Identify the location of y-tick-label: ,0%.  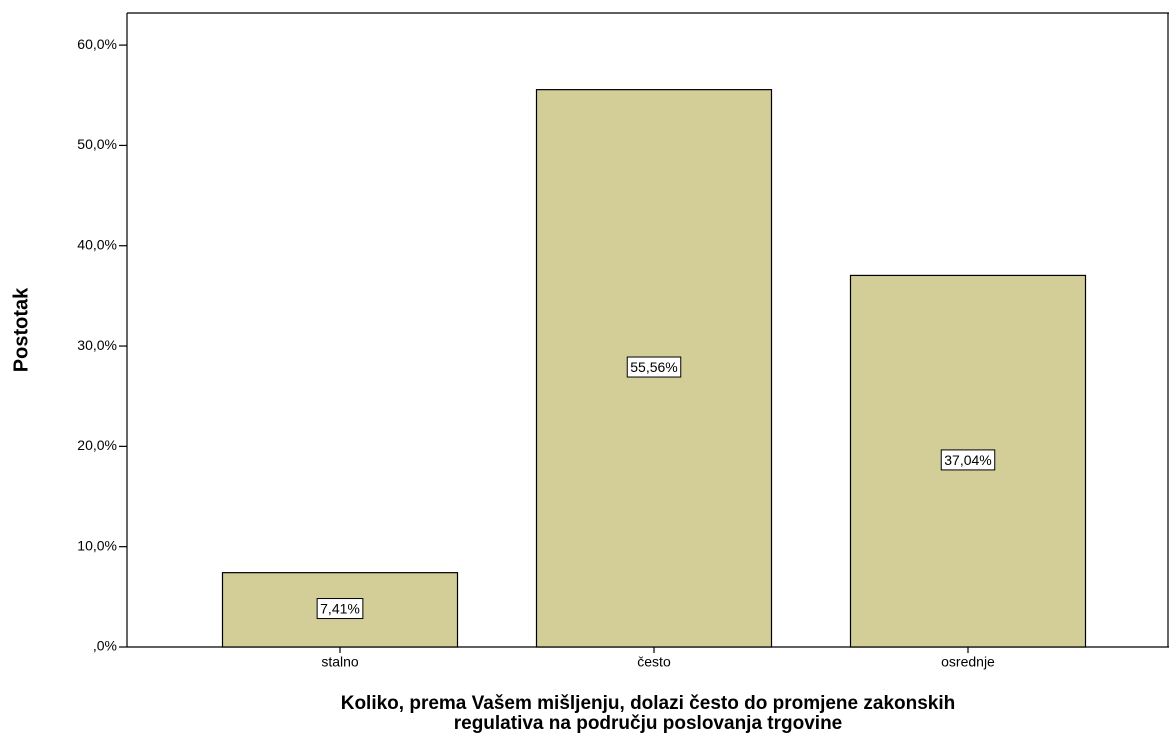
(105, 646).